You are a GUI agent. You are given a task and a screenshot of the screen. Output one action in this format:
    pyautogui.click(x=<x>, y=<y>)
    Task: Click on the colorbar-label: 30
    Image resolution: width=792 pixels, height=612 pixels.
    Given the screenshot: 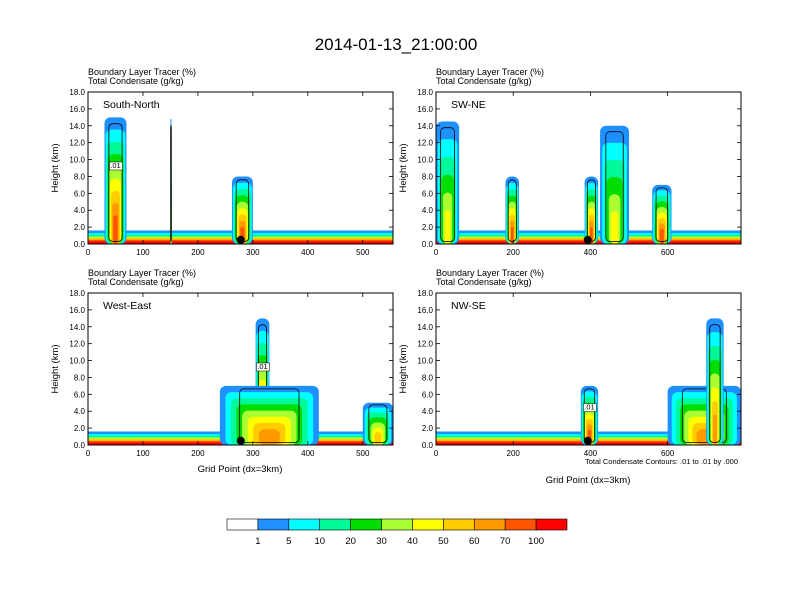 What is the action you would take?
    pyautogui.click(x=381, y=541)
    